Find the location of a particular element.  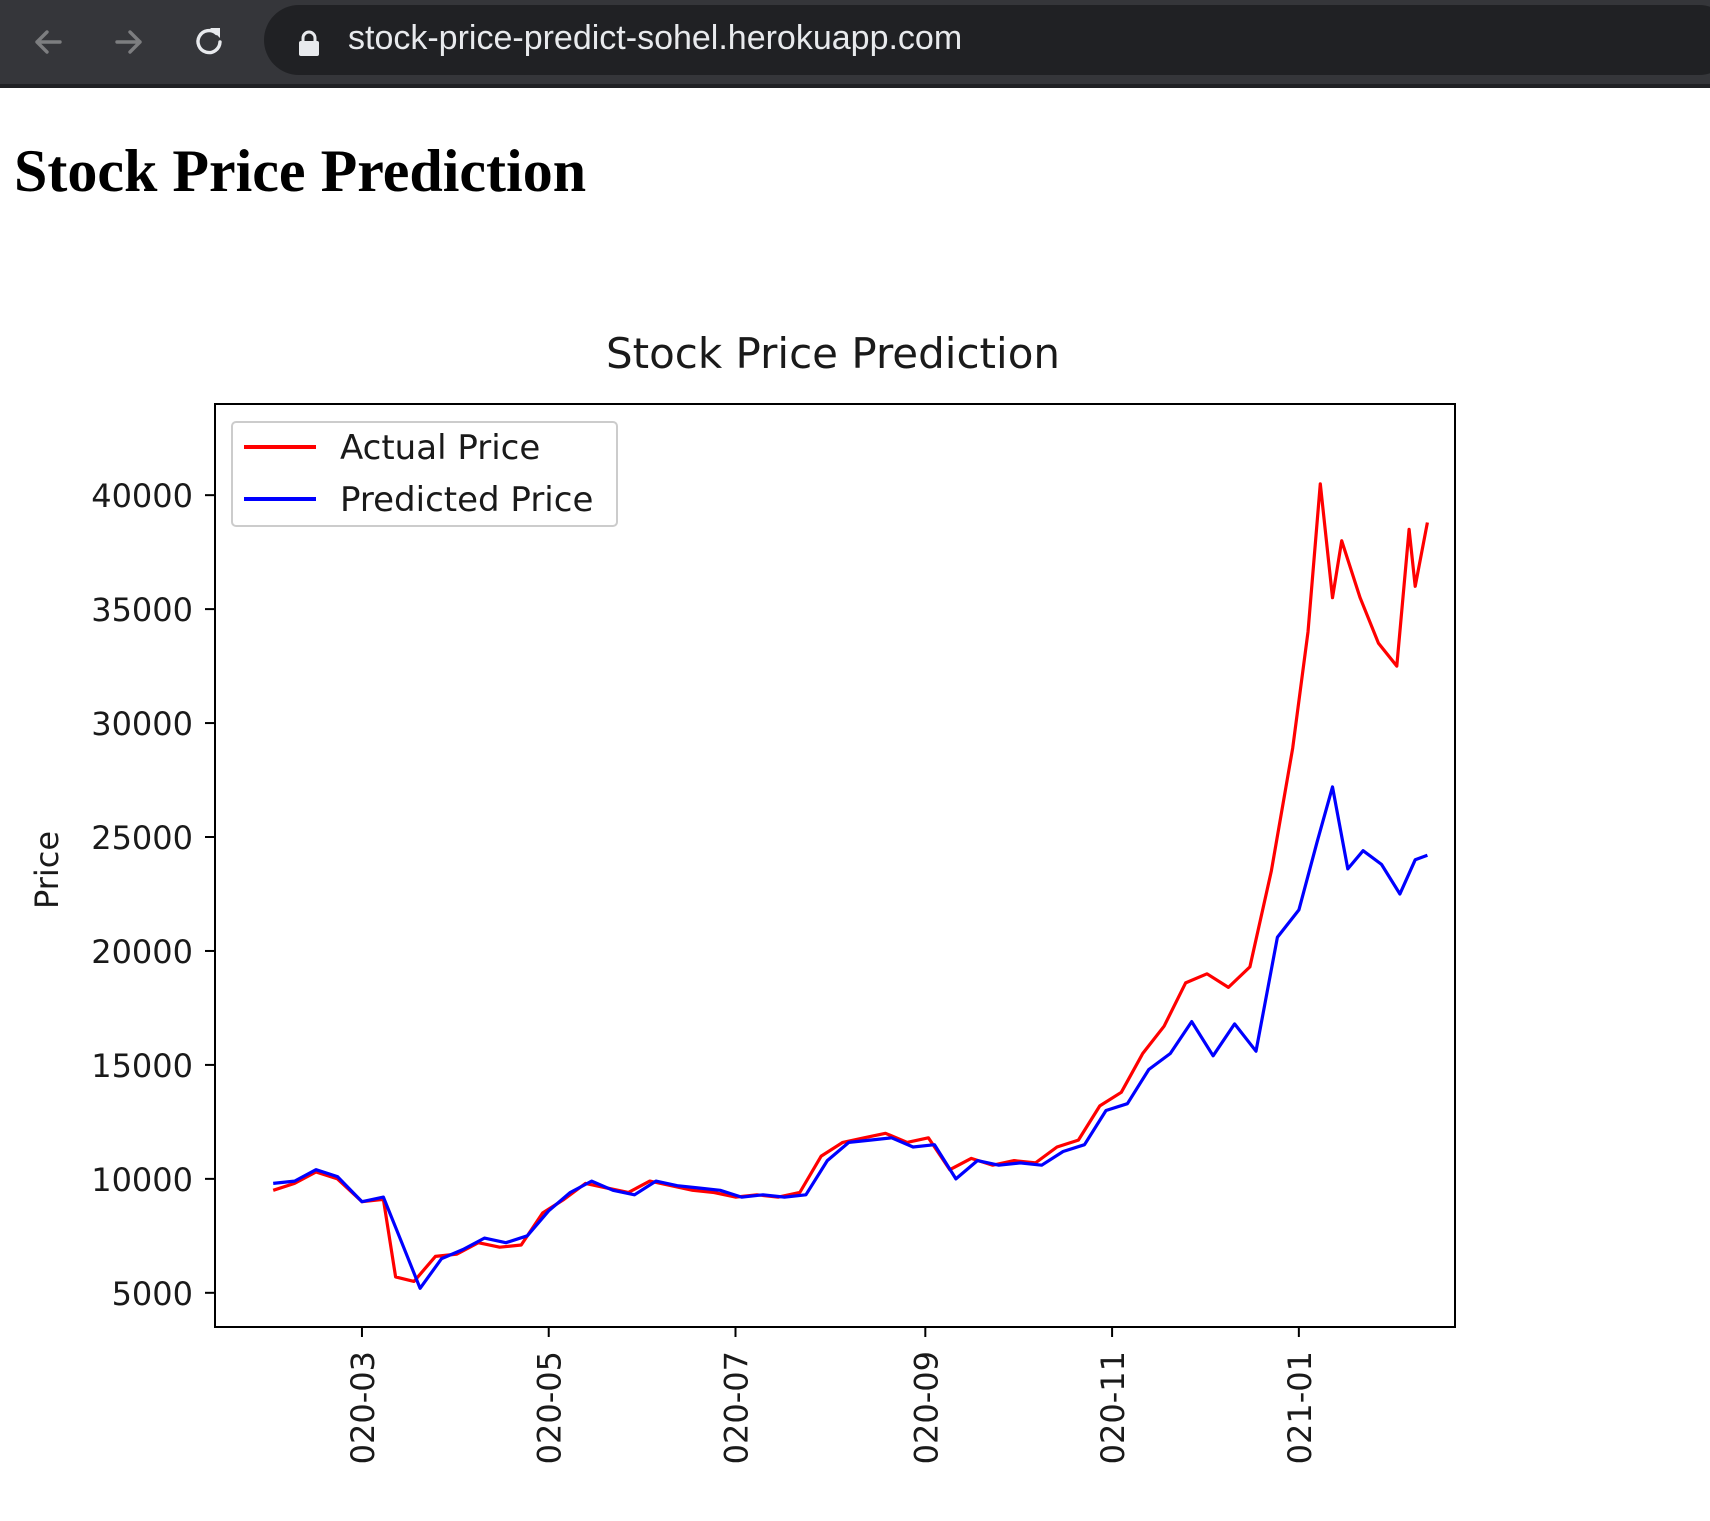

address-bar: stock-price-predict-sohel.herokuapp.com is located at coordinates (987, 40).